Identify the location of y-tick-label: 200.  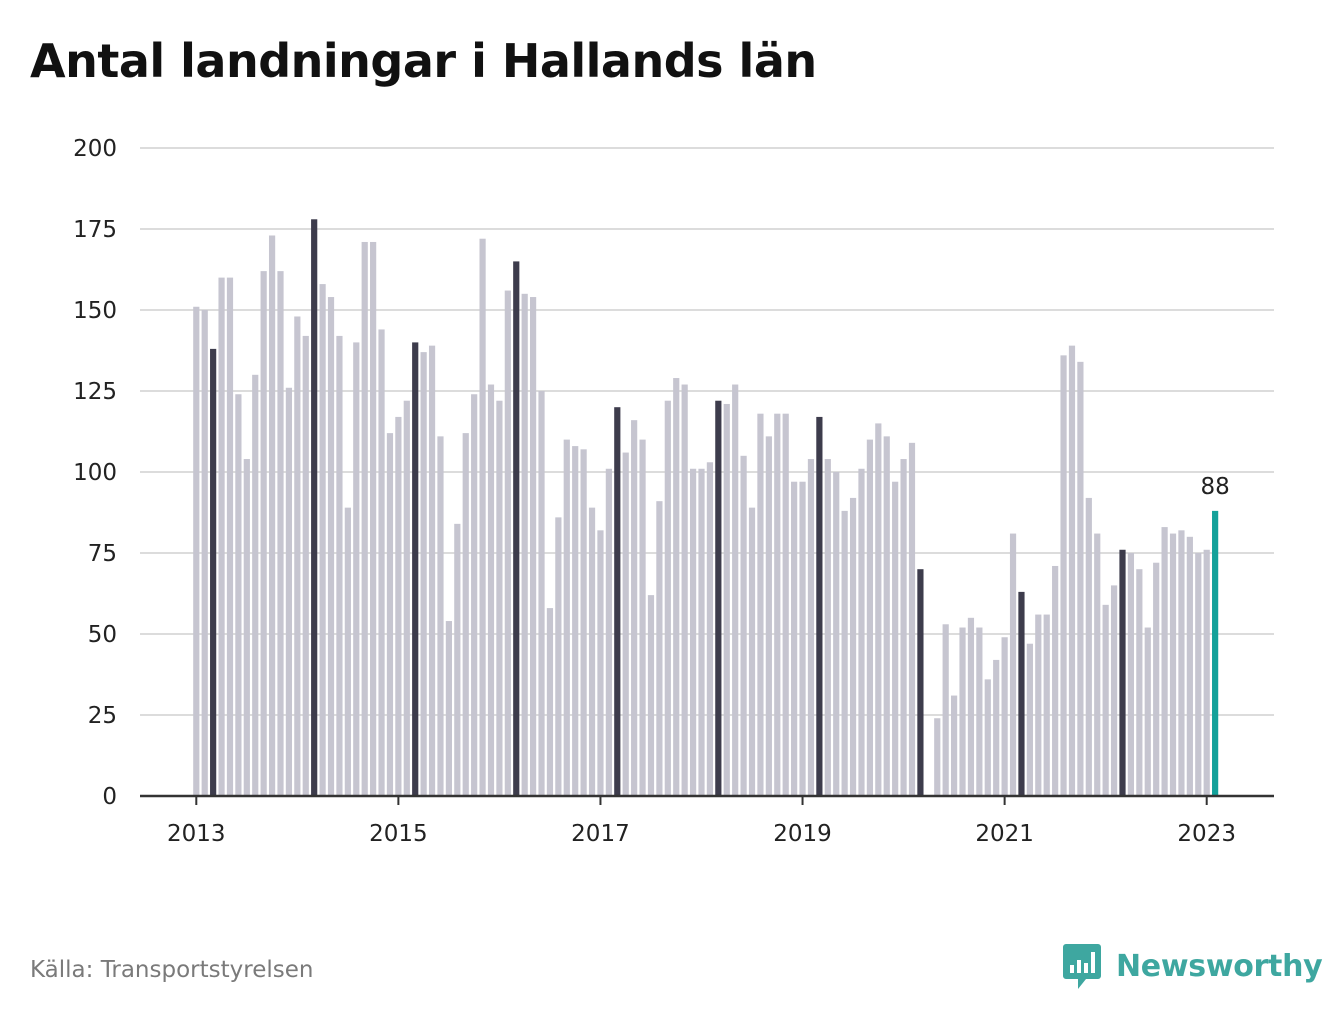
(95, 149).